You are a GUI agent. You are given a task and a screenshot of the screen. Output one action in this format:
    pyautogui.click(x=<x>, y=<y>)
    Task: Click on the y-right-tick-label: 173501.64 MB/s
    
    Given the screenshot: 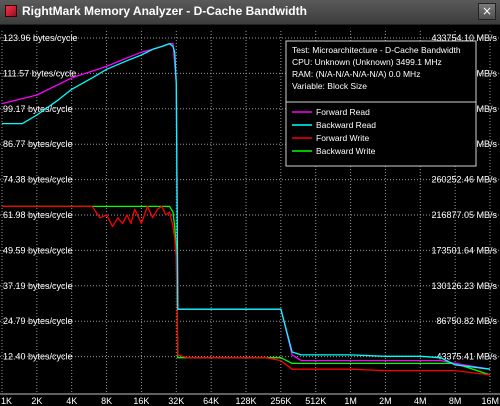 What is the action you would take?
    pyautogui.click(x=464, y=250)
    